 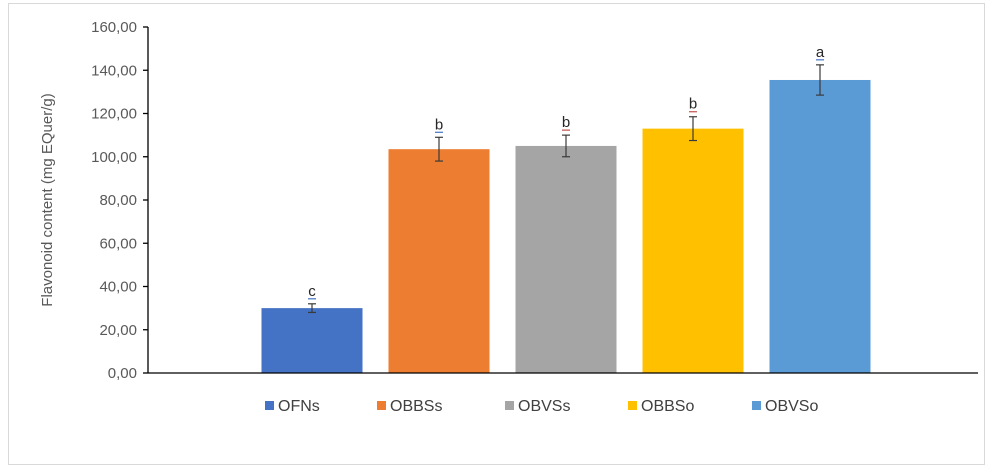 What do you see at coordinates (122, 373) in the screenshot?
I see `y-tick-label: 0,00` at bounding box center [122, 373].